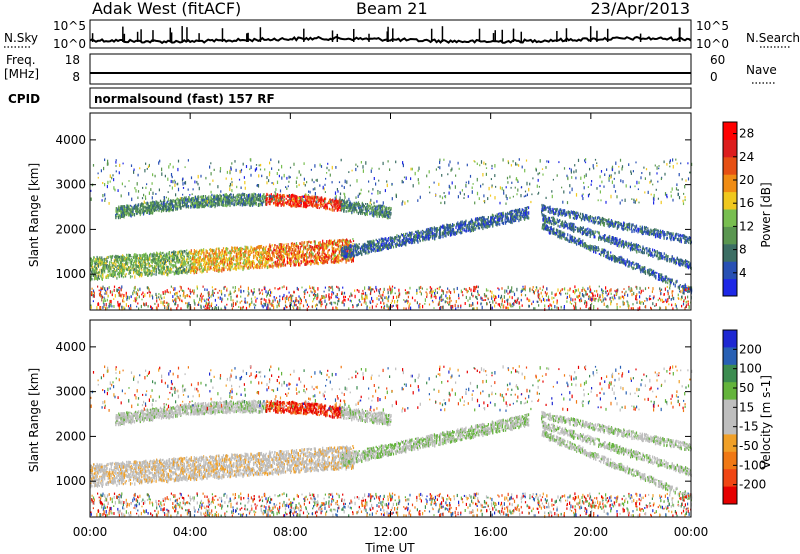 Image resolution: width=800 pixels, height=554 pixels. I want to click on velocity-colorbar: 200 100 50 15 -15 -50 -100 -200, so click(744, 417).